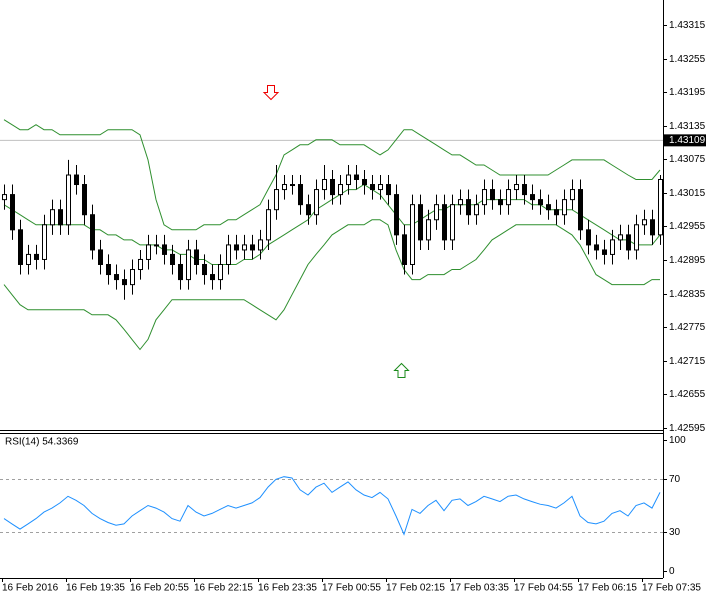  I want to click on y-tick-label: 30, so click(675, 532).